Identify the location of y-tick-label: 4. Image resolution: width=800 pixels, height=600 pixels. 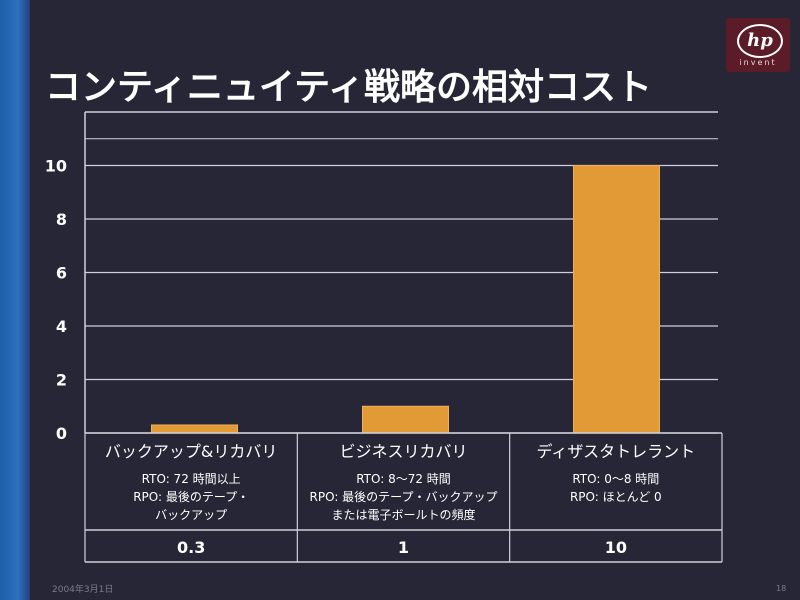
(61, 326).